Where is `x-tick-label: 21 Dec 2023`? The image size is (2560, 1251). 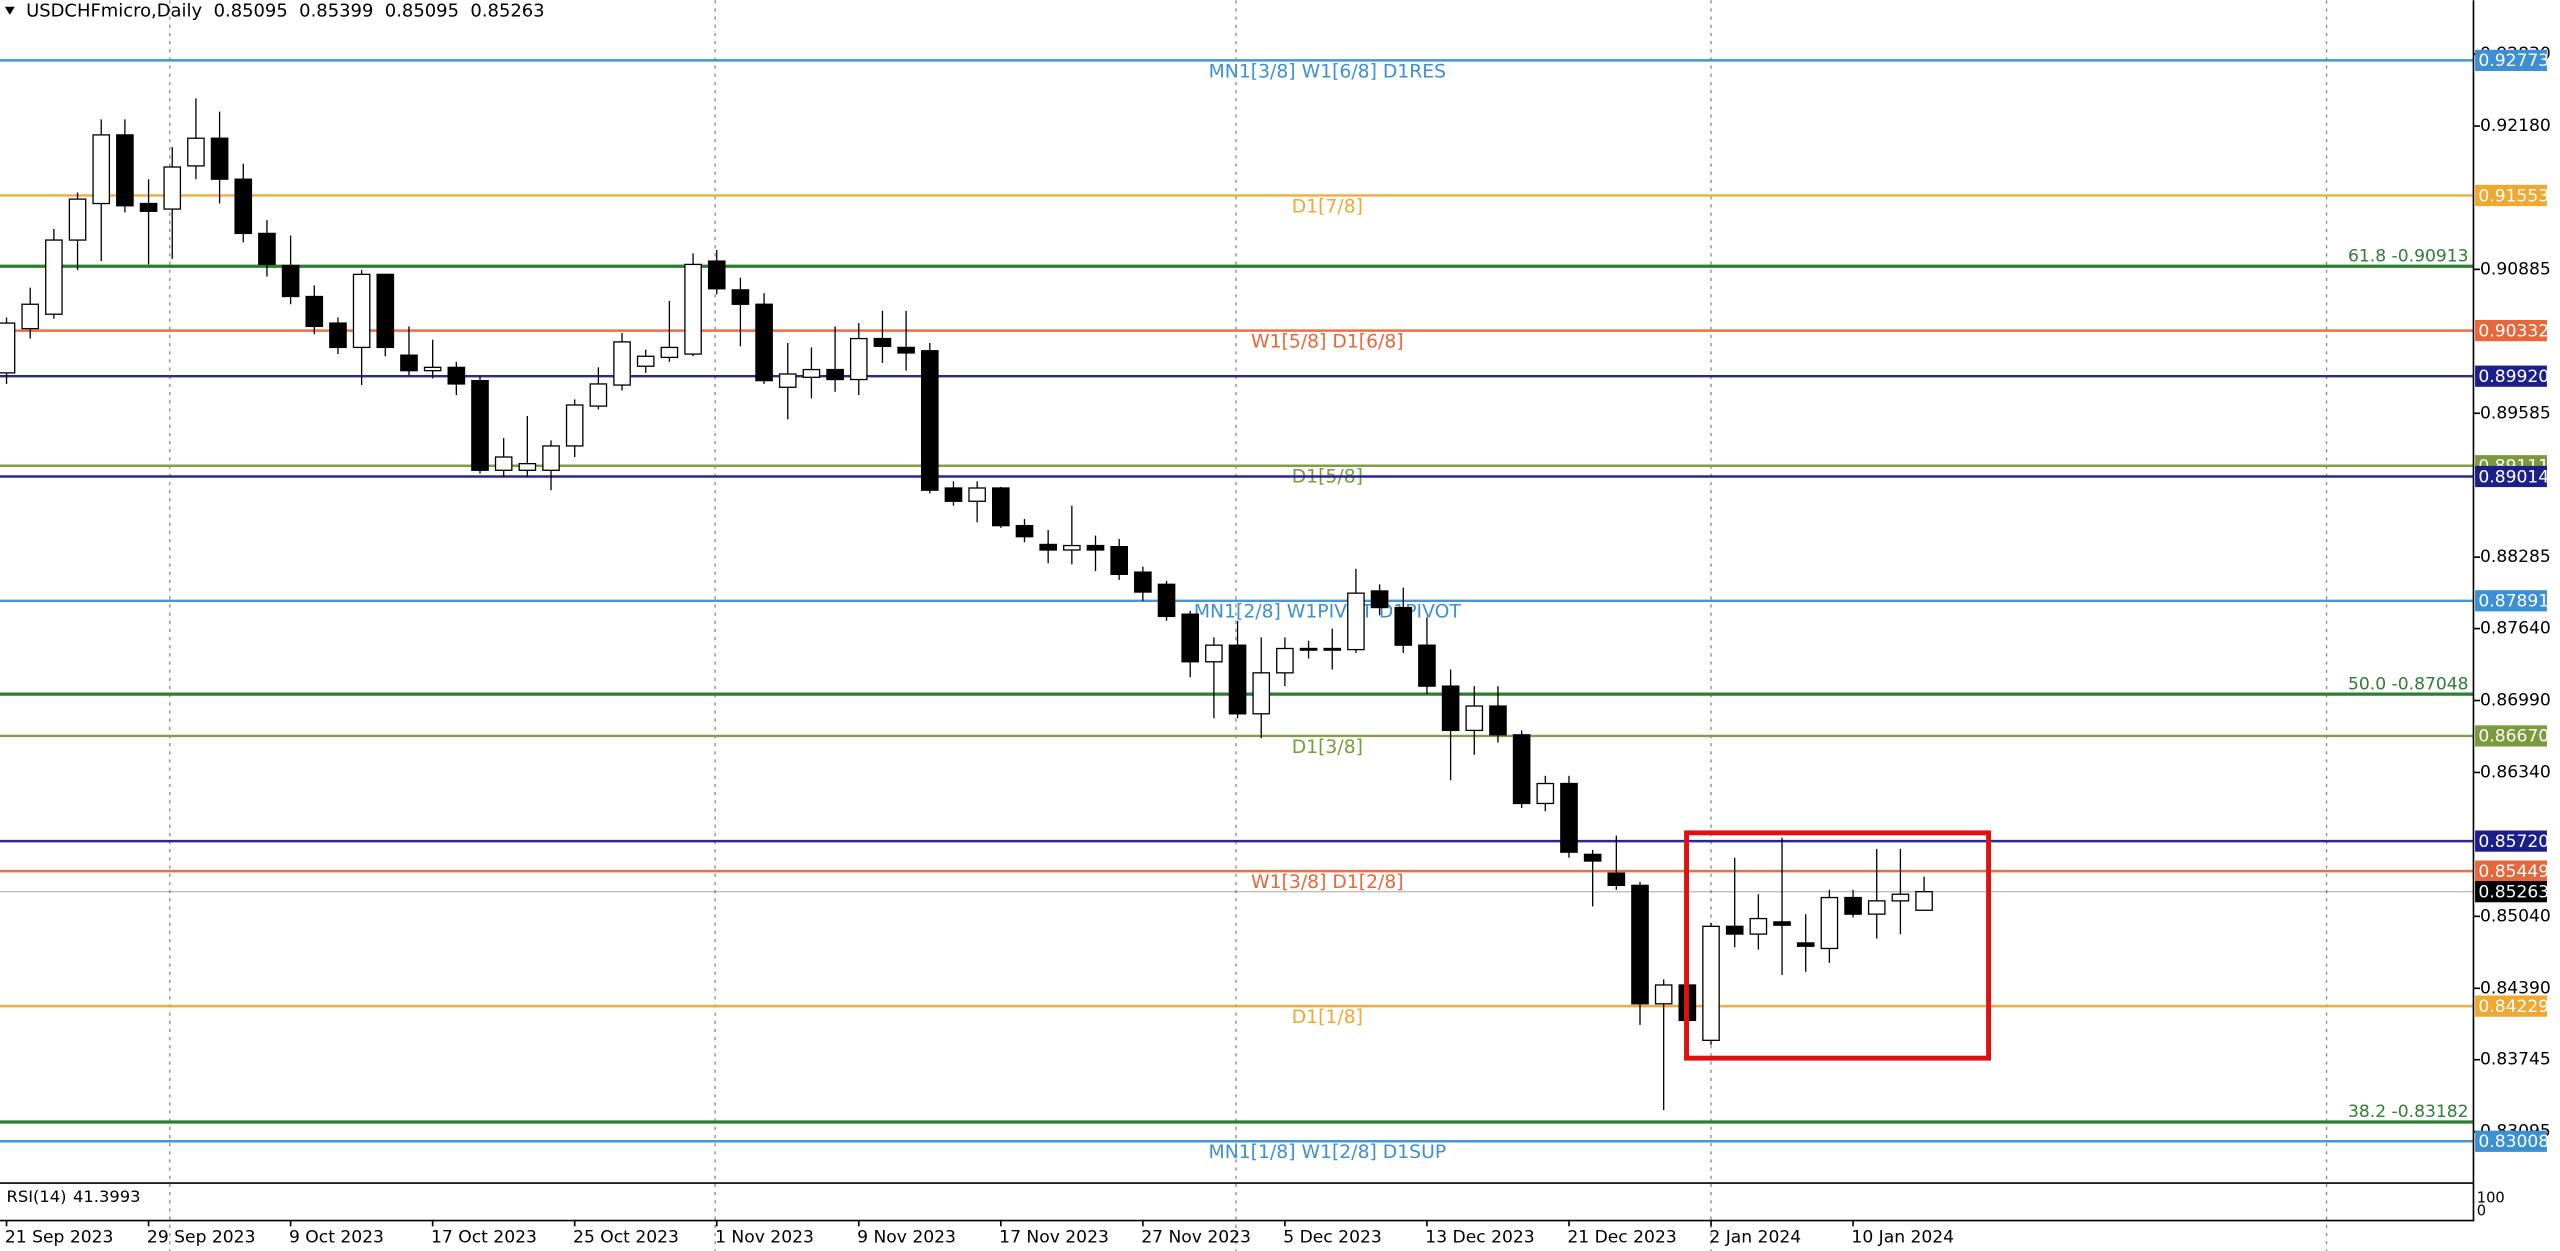
x-tick-label: 21 Dec 2023 is located at coordinates (1621, 1238).